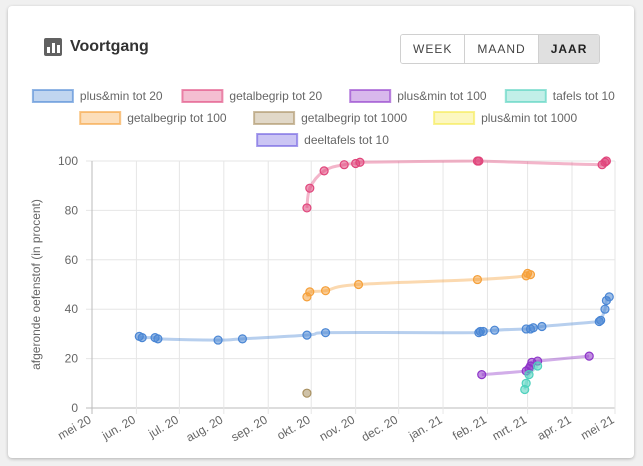 The image size is (643, 466). I want to click on y-tick-label-0: 0, so click(74, 408).